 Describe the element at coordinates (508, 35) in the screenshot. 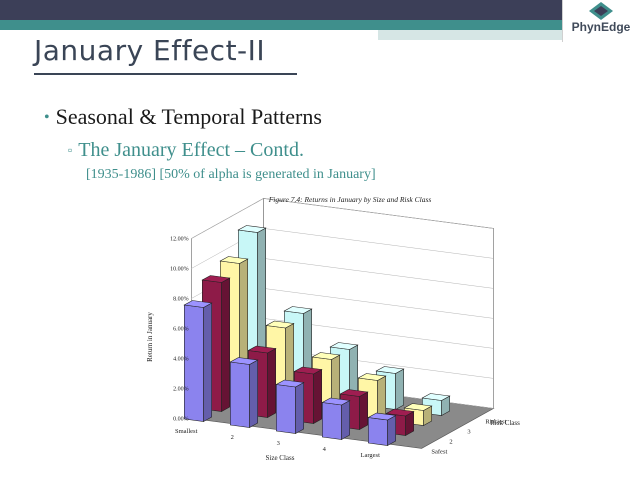

I see `accent-bar-light` at that location.